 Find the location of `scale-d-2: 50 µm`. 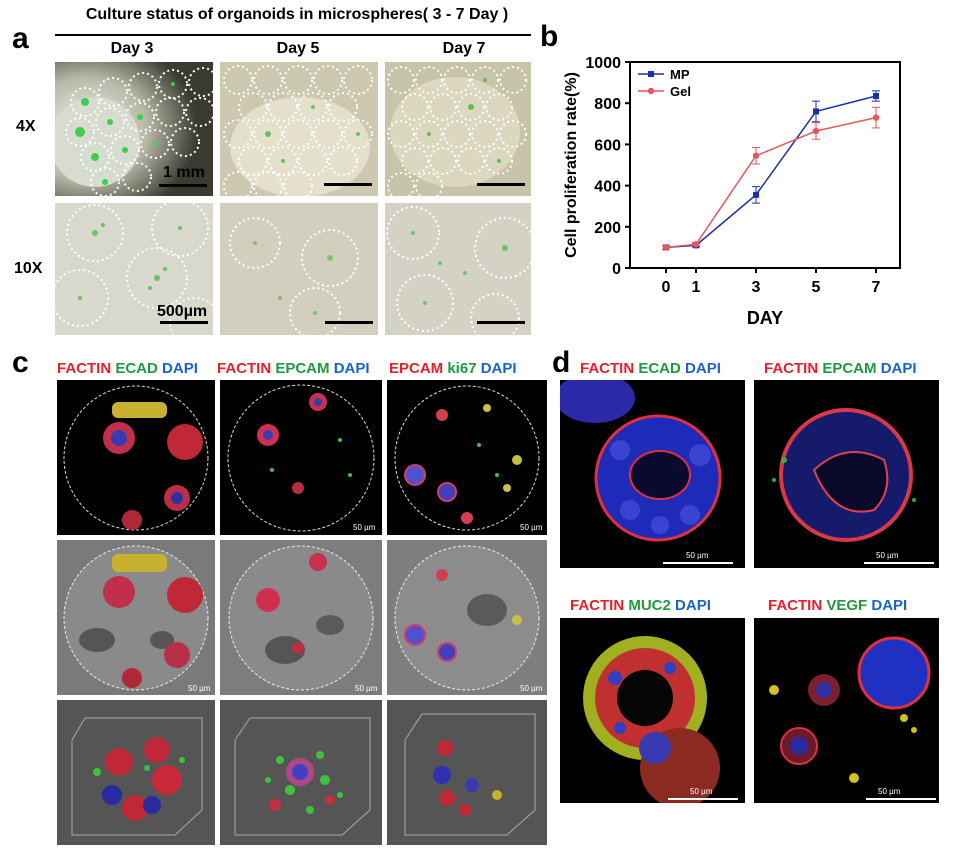

scale-d-2: 50 µm is located at coordinates (887, 555).